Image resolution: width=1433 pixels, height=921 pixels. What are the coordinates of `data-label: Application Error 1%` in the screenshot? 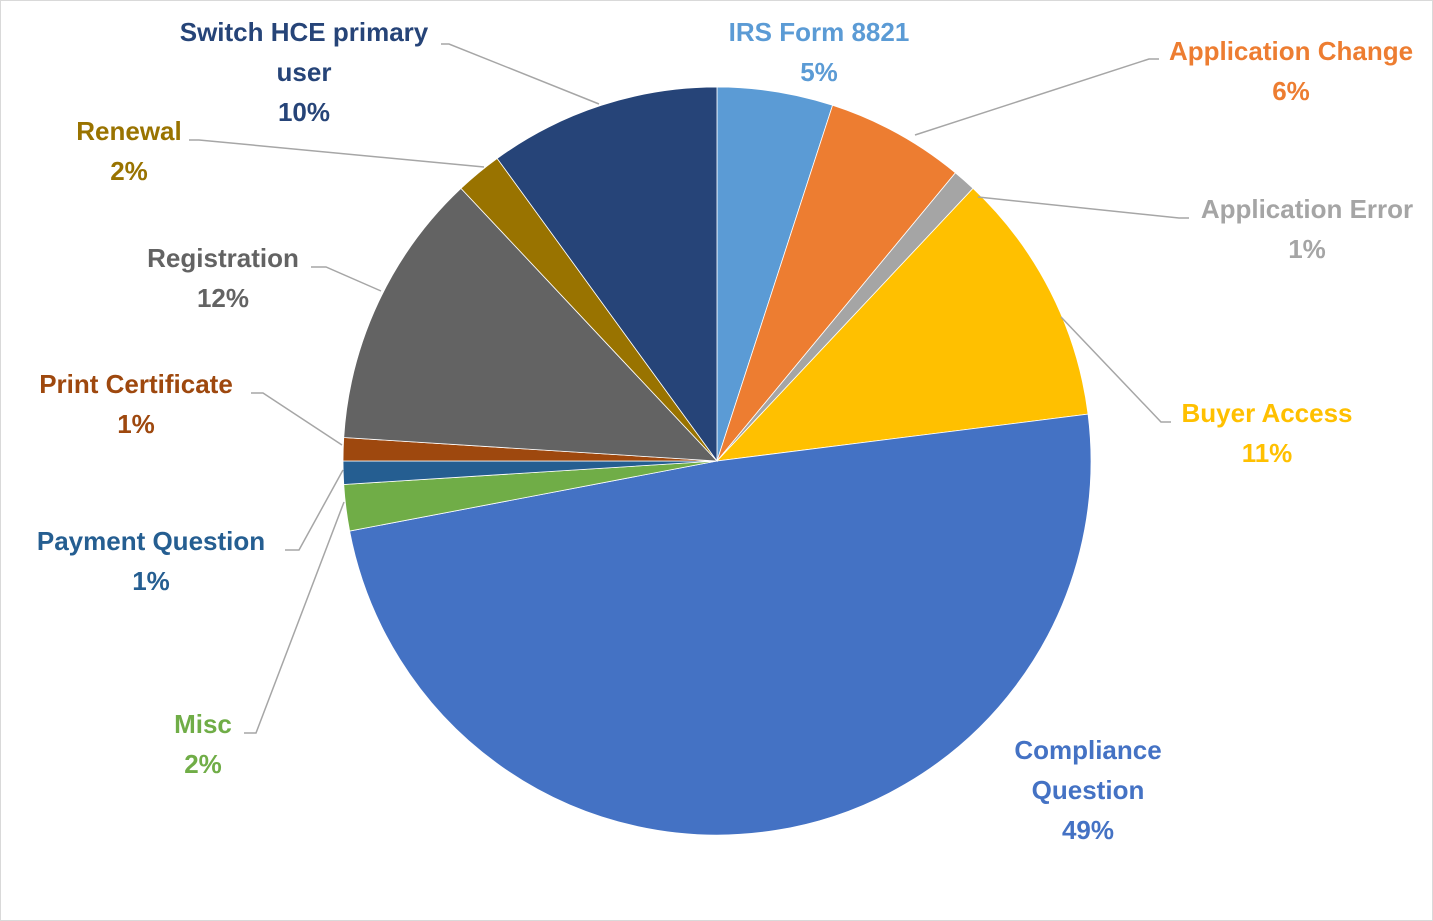 It's located at (1307, 229).